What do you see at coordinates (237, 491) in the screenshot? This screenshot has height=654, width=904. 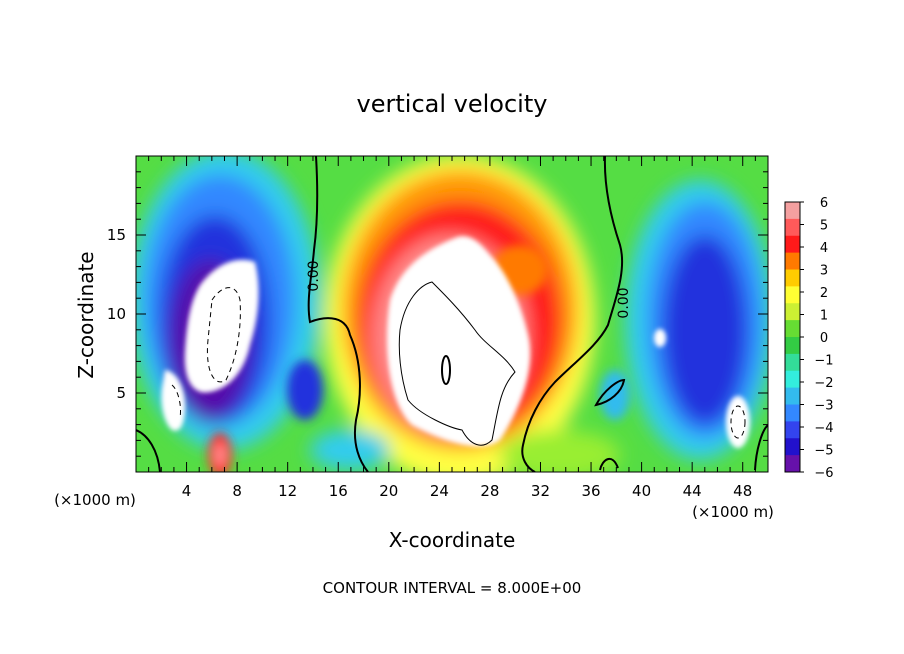 I see `x-tick-label: 8` at bounding box center [237, 491].